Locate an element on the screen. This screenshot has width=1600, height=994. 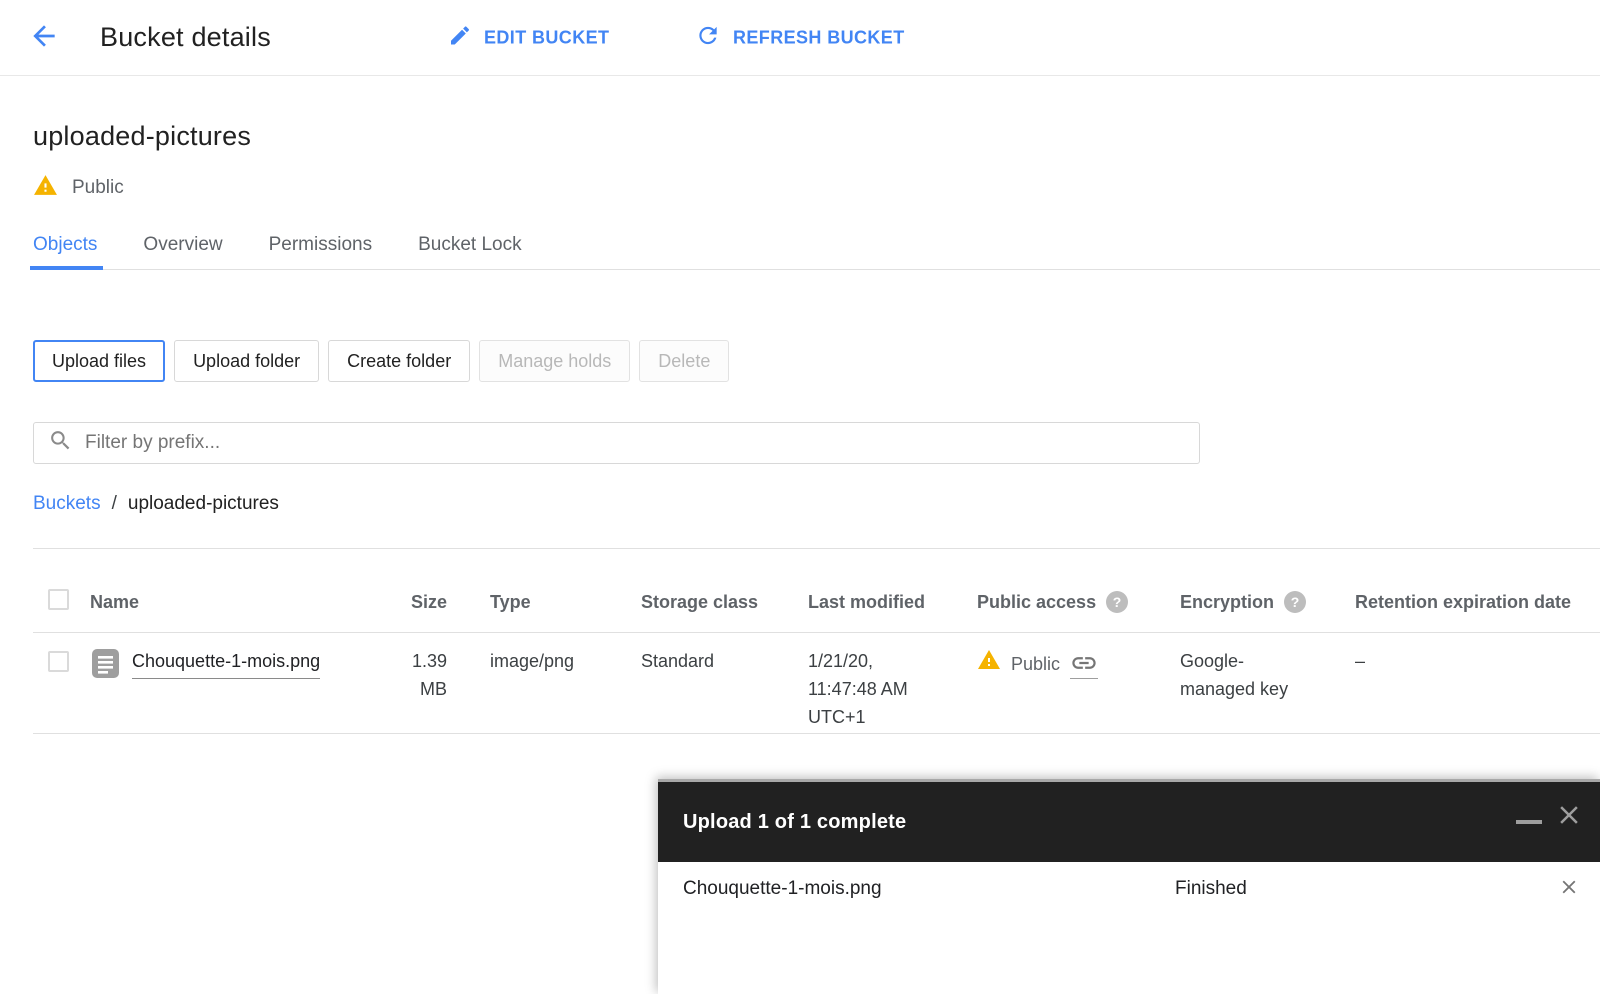
bucket-name: uploaded-pictures is located at coordinates (142, 136).